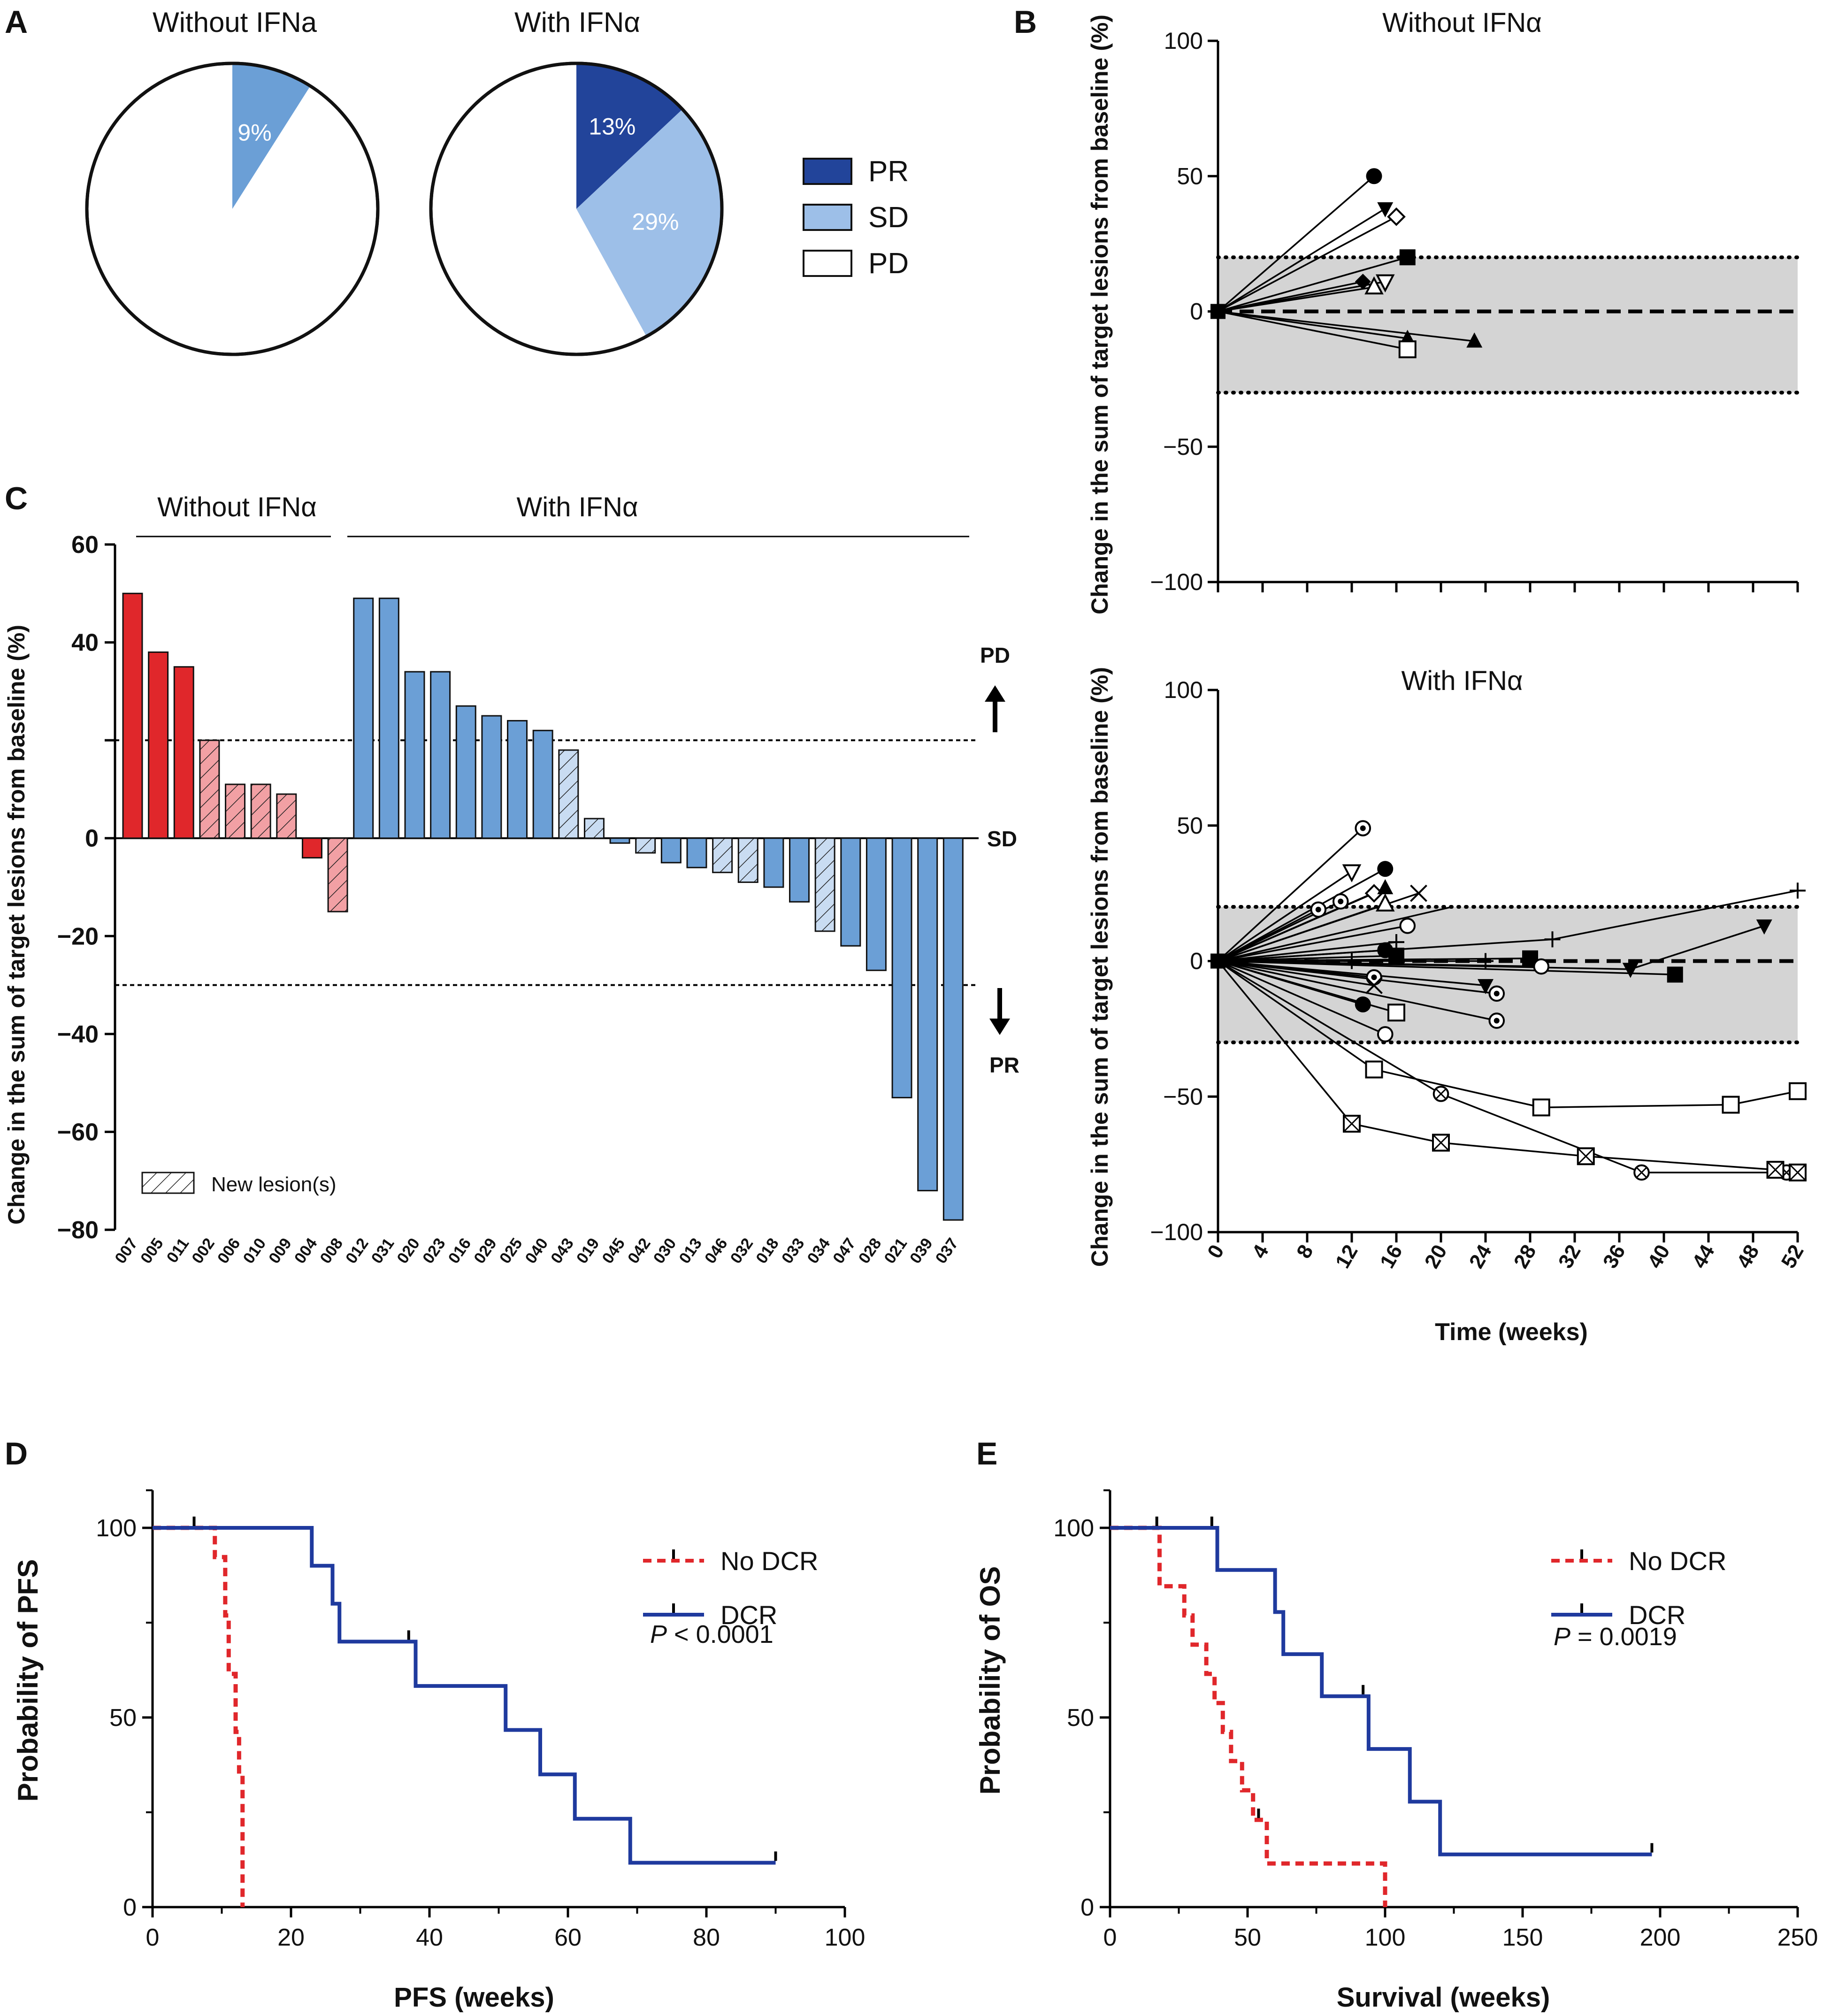  Describe the element at coordinates (1525, 1256) in the screenshot. I see `x-tick-label: 28` at that location.